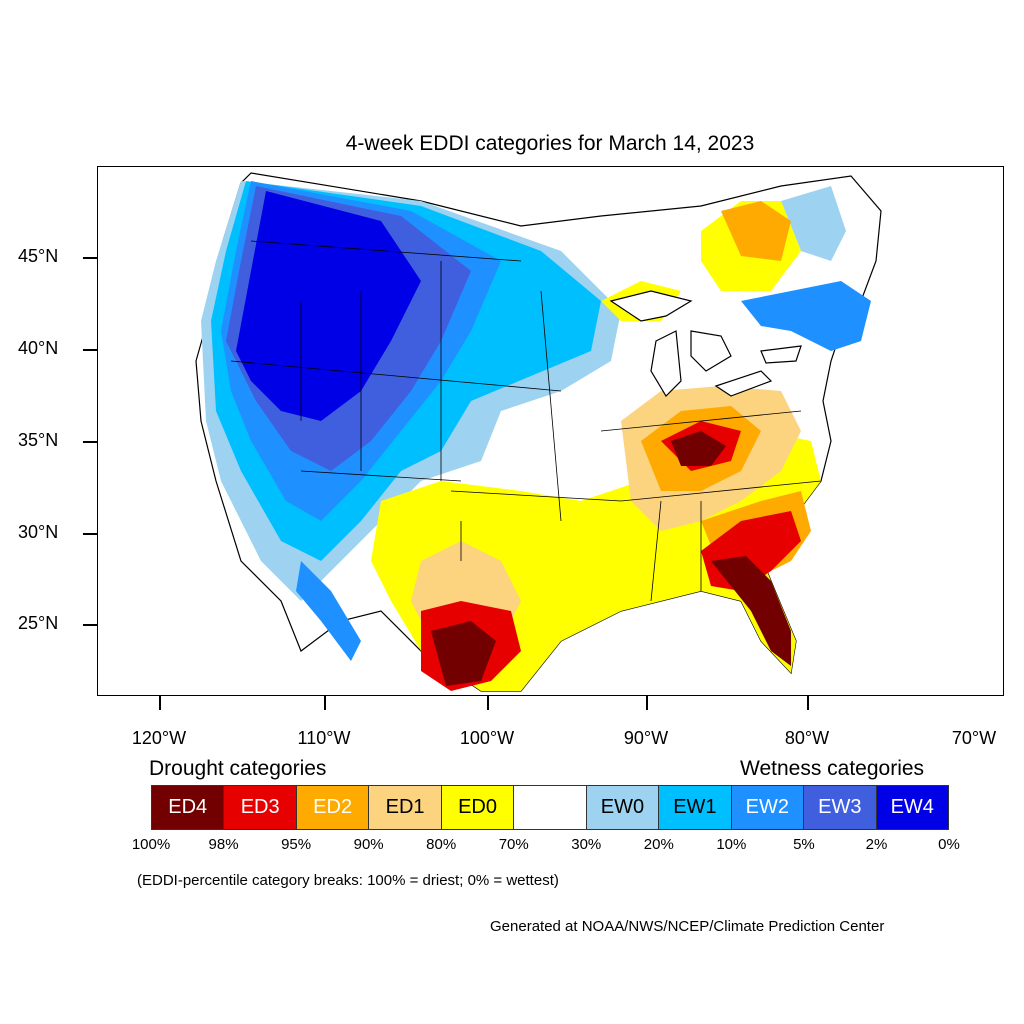 This screenshot has width=1024, height=1024. I want to click on category-legend: ED4 ED3 ED2 ED1 ED0 EW0 EW1 EW2 EW3 EW4, so click(550, 807).